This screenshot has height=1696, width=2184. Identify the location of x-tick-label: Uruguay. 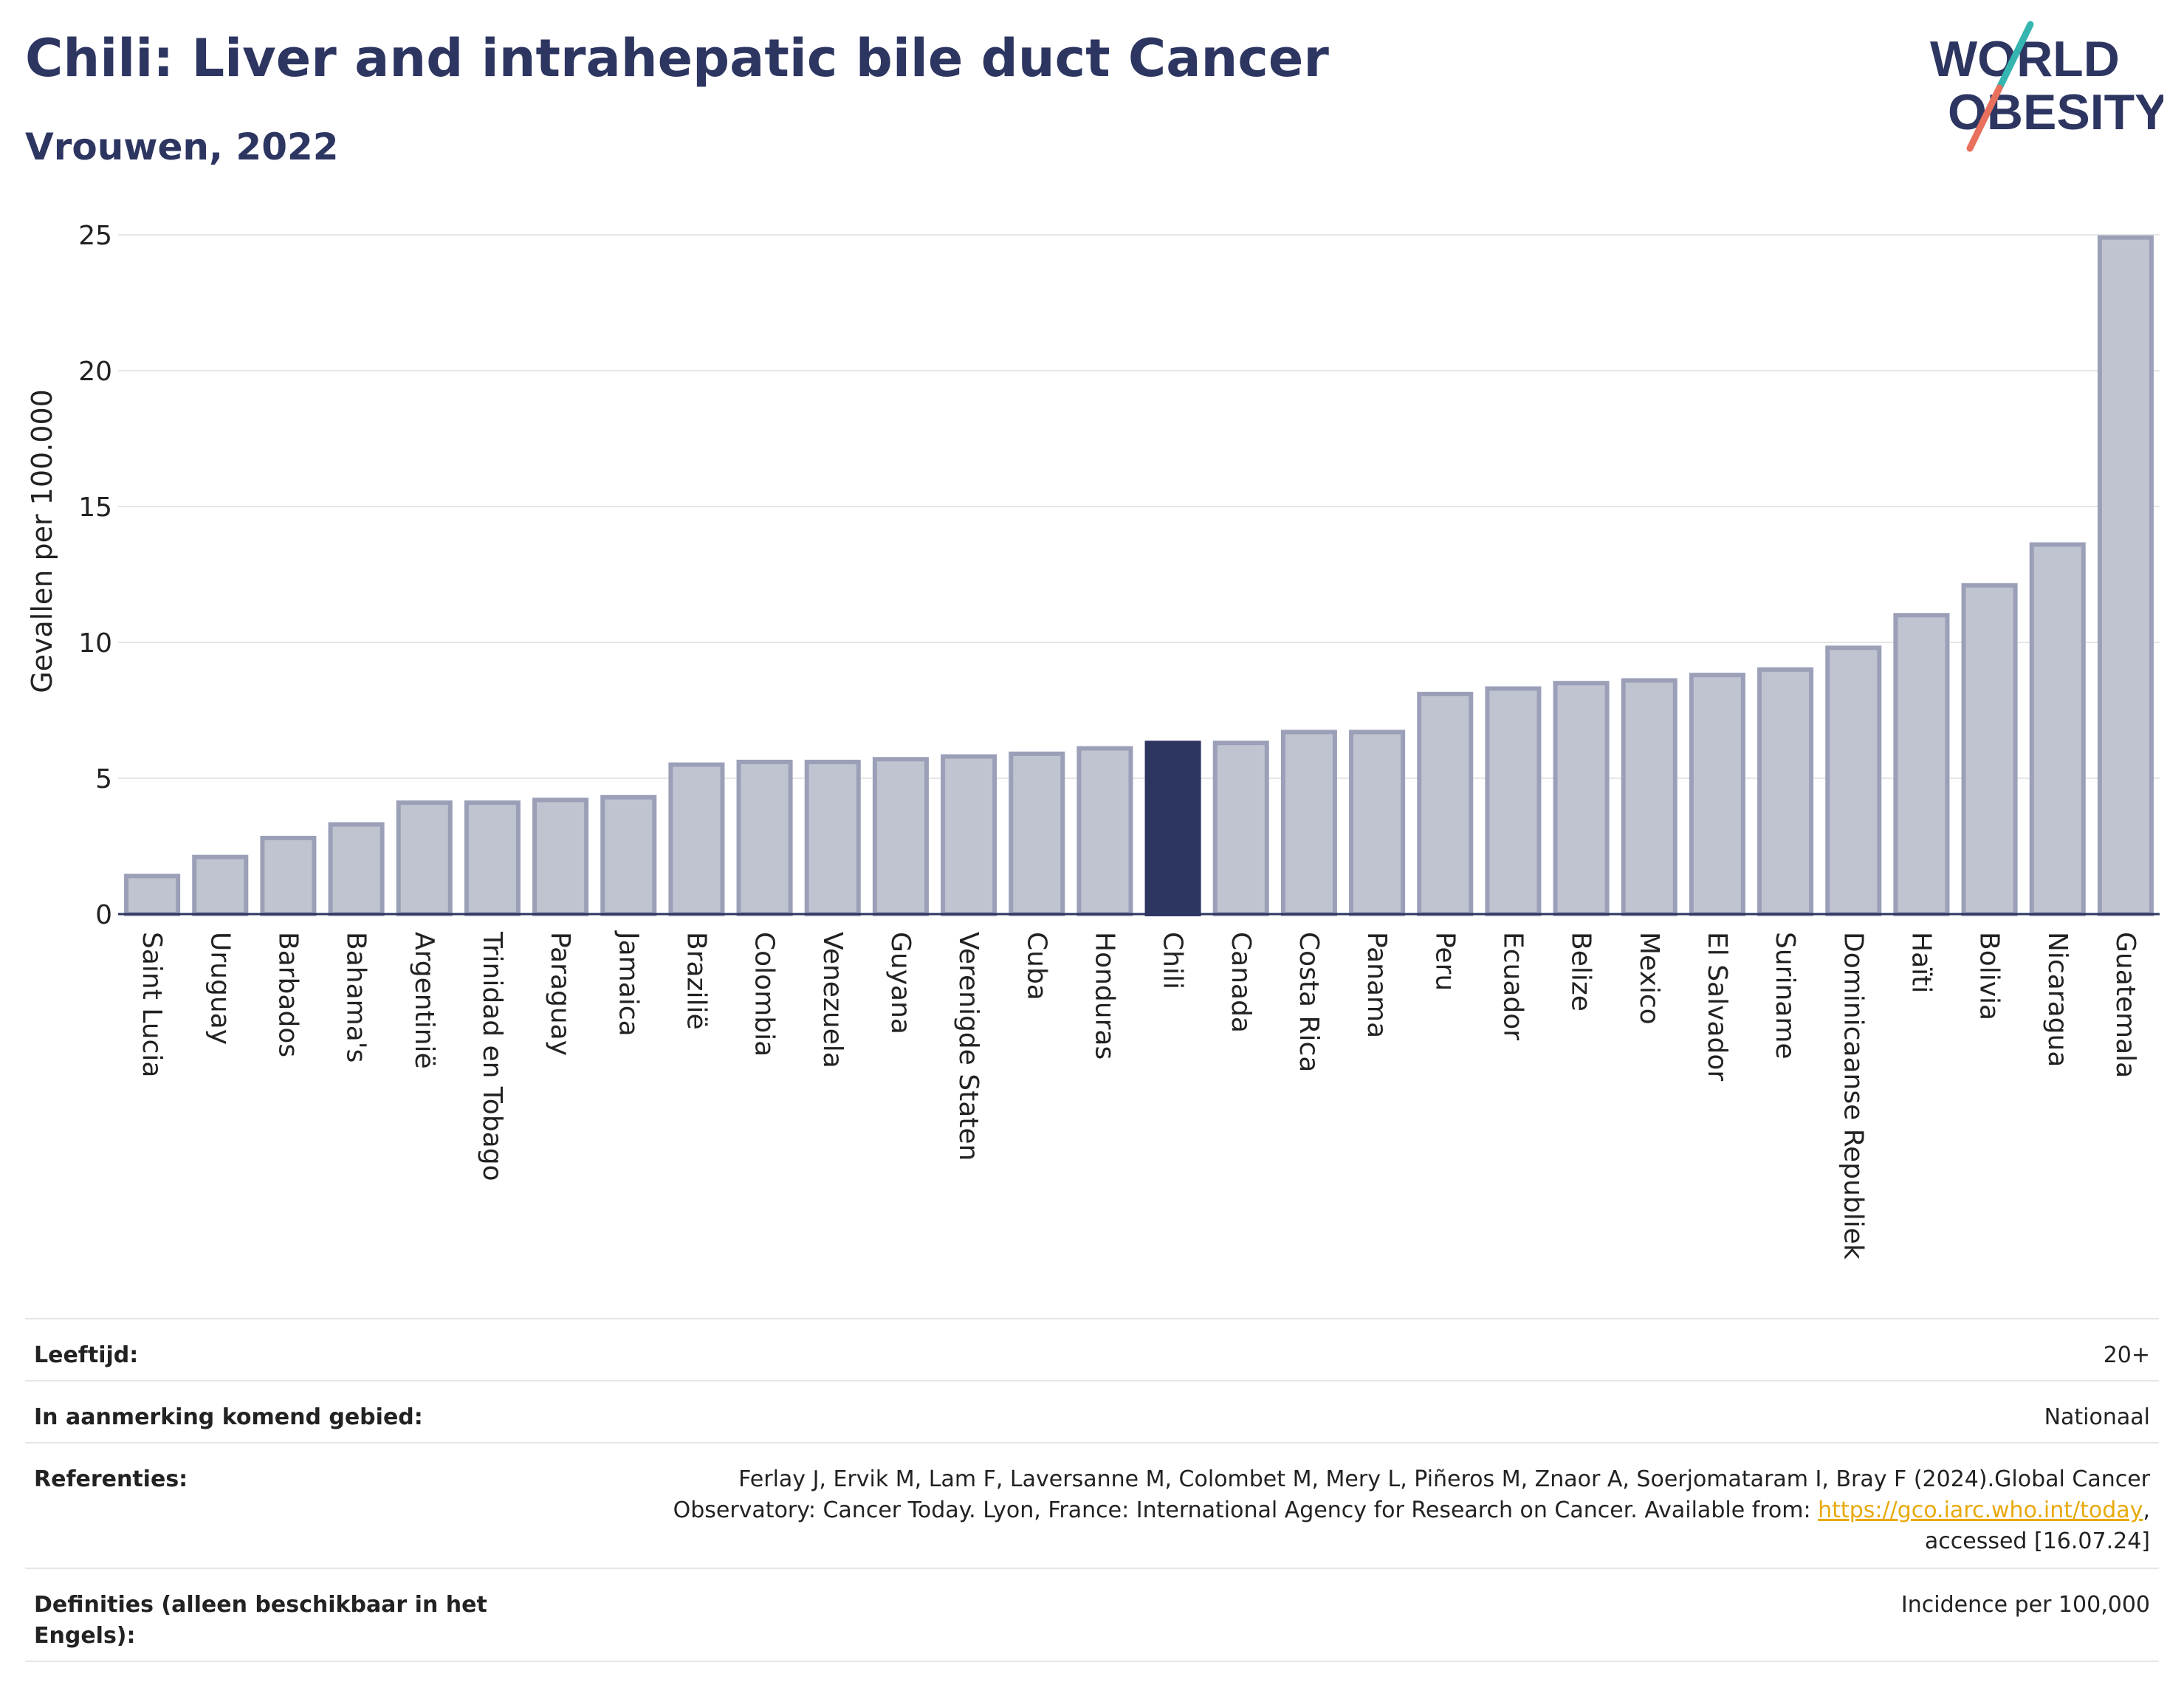
(220, 988).